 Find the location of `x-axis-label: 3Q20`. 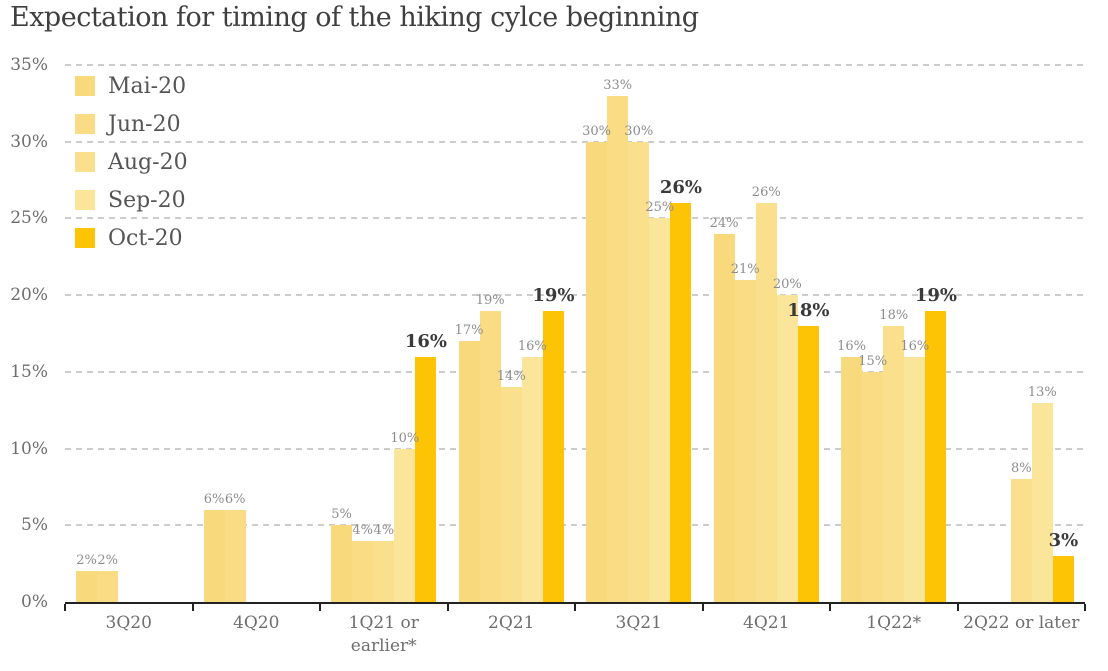

x-axis-label: 3Q20 is located at coordinates (128, 623).